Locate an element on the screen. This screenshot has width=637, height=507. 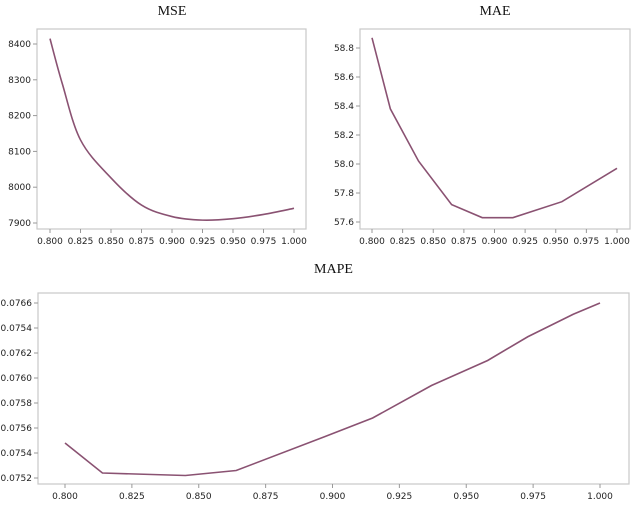
mape-title: MAPE is located at coordinates (333, 269).